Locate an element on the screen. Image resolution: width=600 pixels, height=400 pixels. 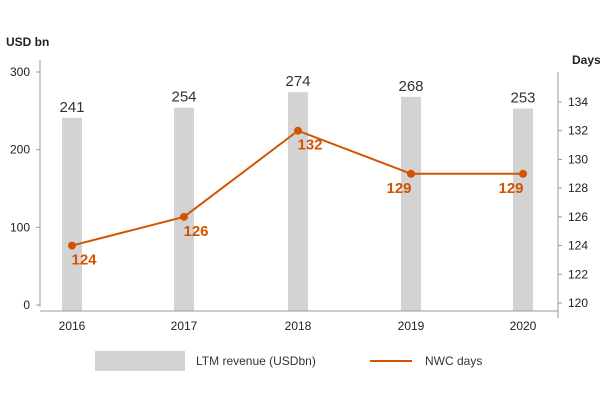
legend-revenue-swatch is located at coordinates (140, 361).